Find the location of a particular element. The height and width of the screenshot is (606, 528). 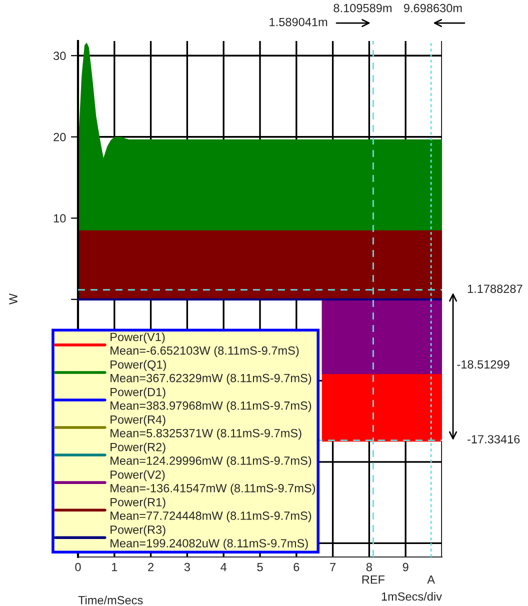

text: 9.698630m is located at coordinates (433, 8).